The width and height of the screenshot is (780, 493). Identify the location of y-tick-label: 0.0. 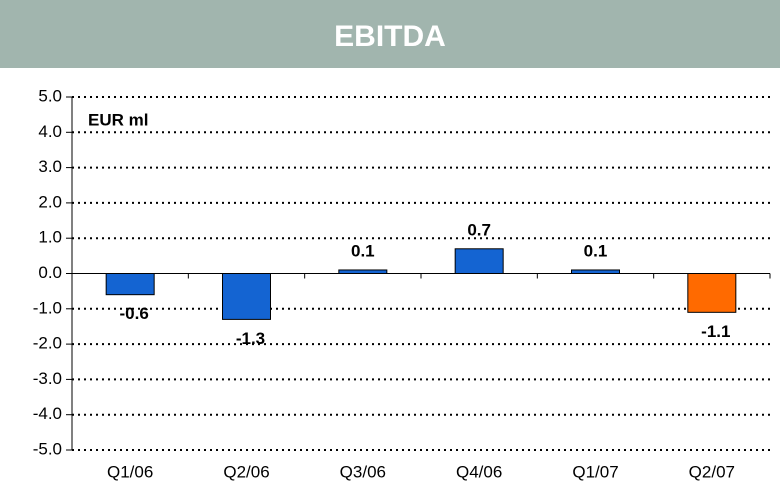
(50, 272).